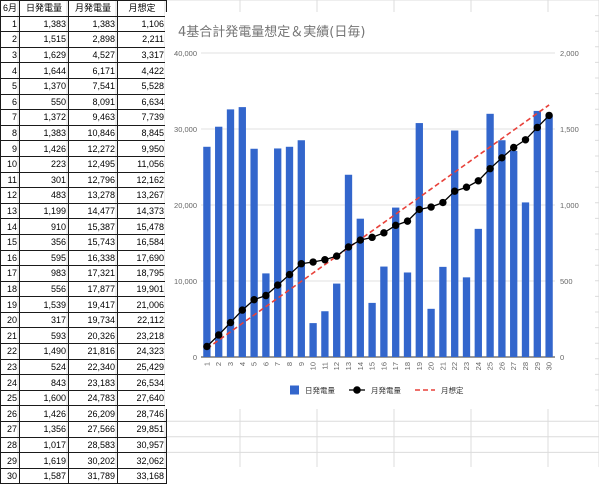  Describe the element at coordinates (142, 304) in the screenshot. I see `cell-monthly-forecast: 21,006` at that location.